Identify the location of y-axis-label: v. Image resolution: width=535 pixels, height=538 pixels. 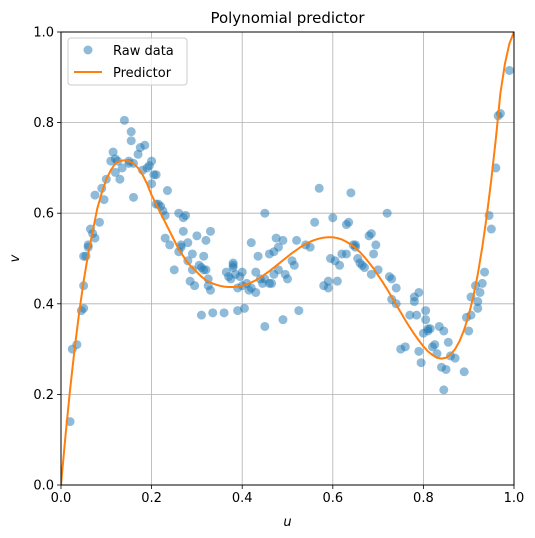
(15, 258).